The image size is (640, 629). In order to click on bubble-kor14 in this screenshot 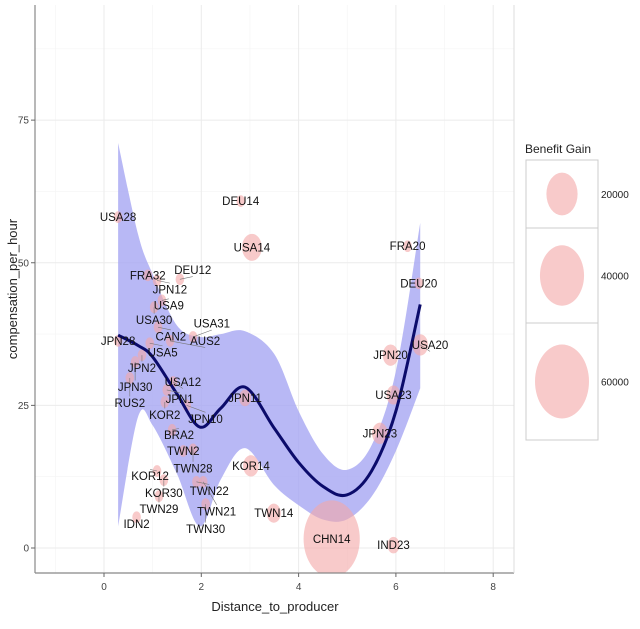, I will do `click(251, 466)`.